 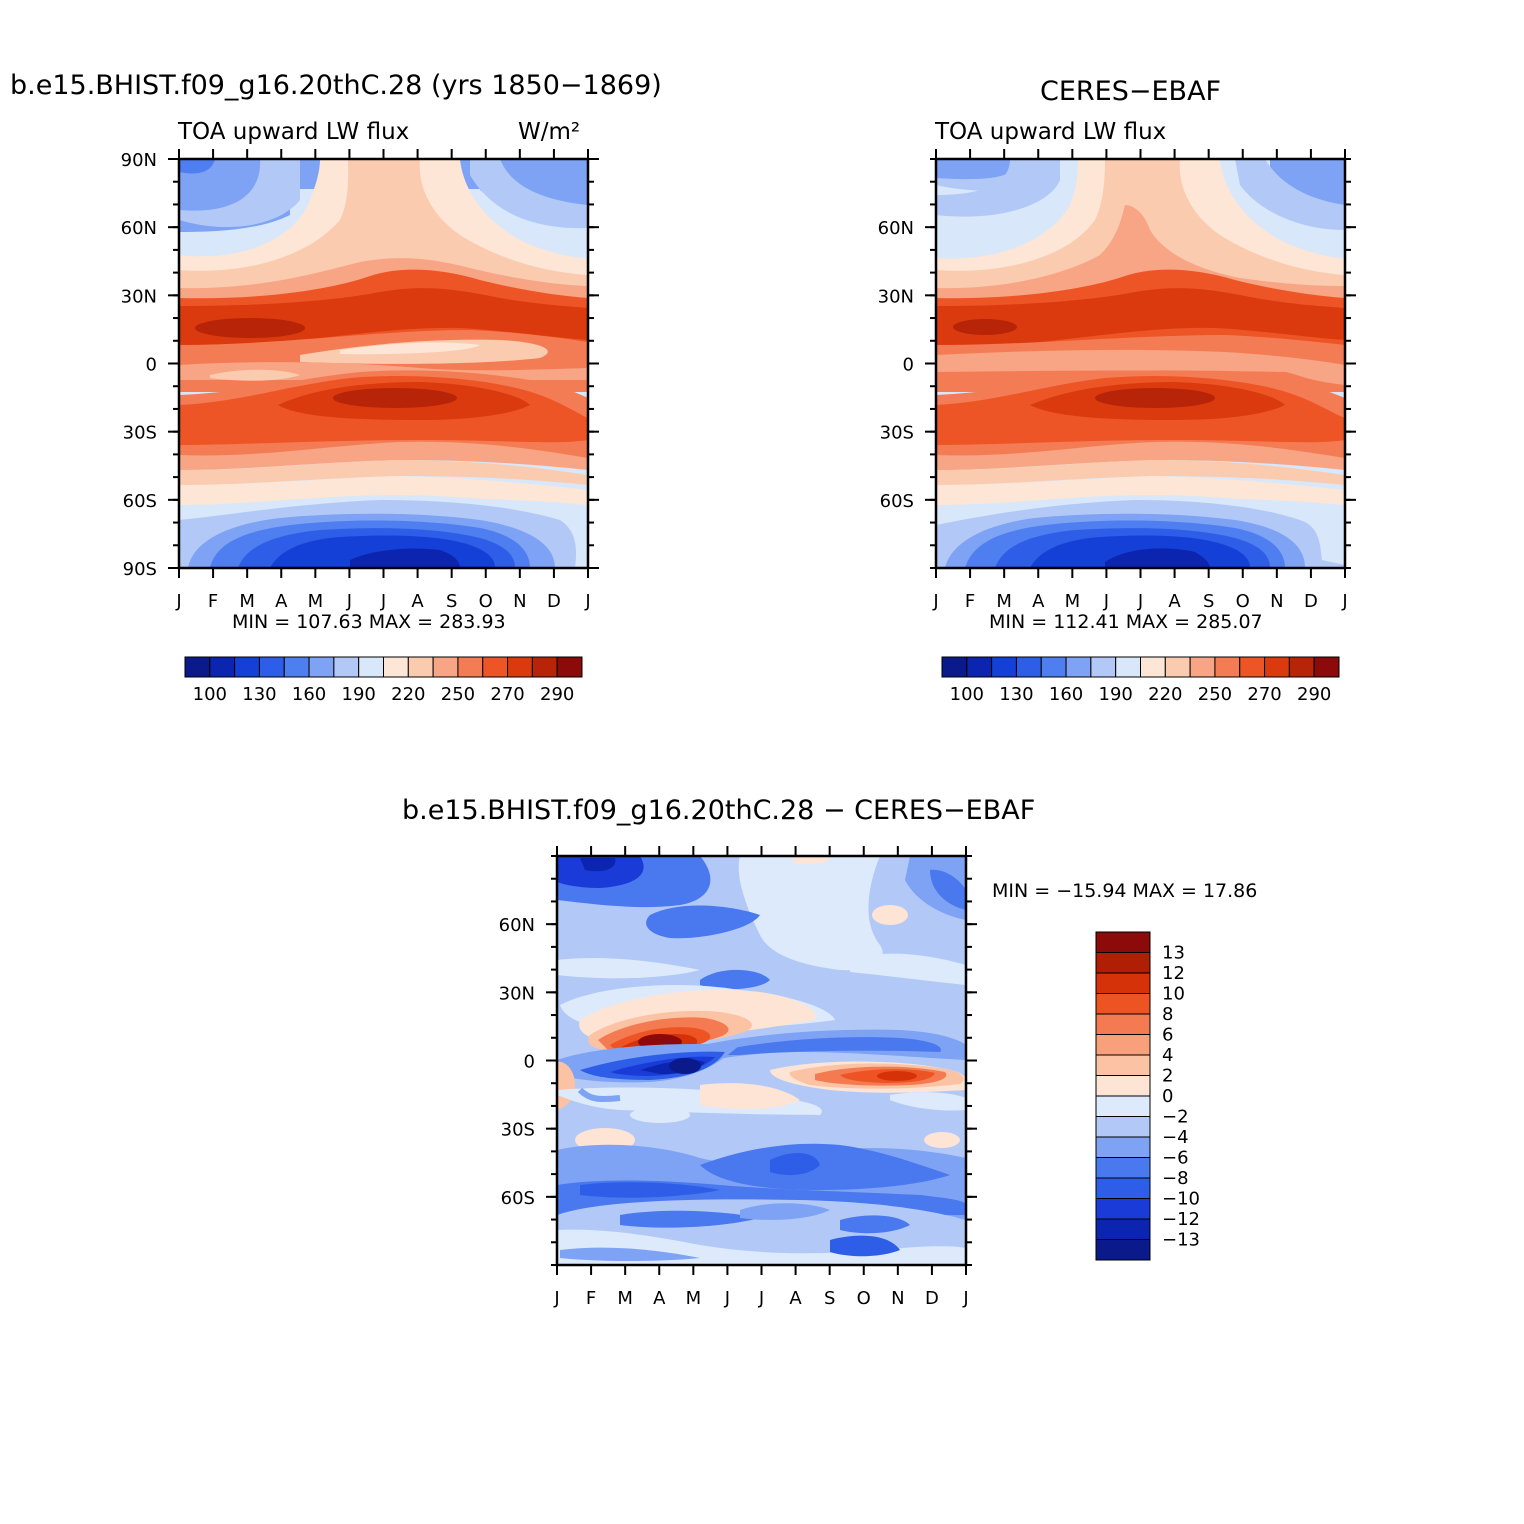 What do you see at coordinates (1131, 91) in the screenshot?
I see `right-panel-title: CERES−EBAF` at bounding box center [1131, 91].